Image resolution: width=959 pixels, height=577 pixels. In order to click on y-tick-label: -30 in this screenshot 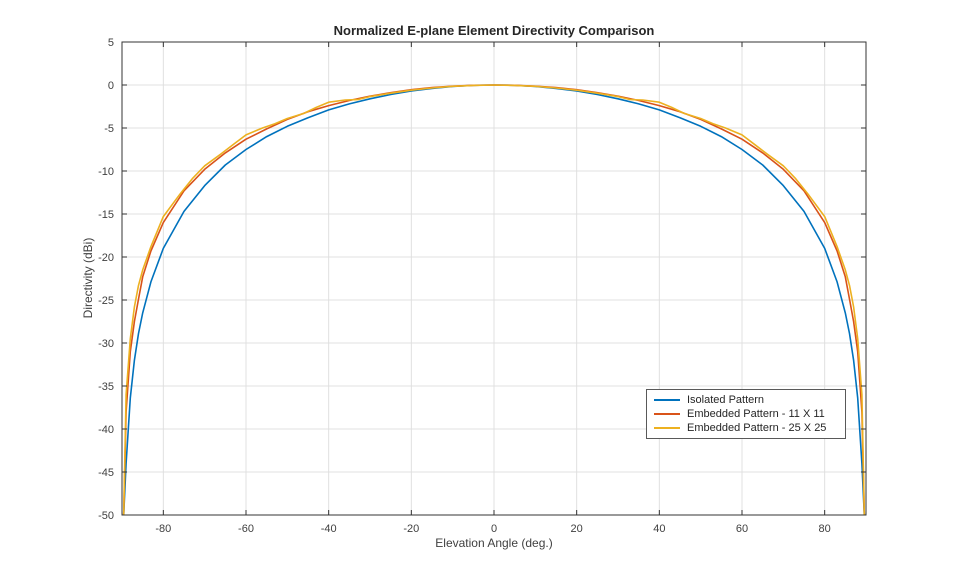, I will do `click(106, 344)`.